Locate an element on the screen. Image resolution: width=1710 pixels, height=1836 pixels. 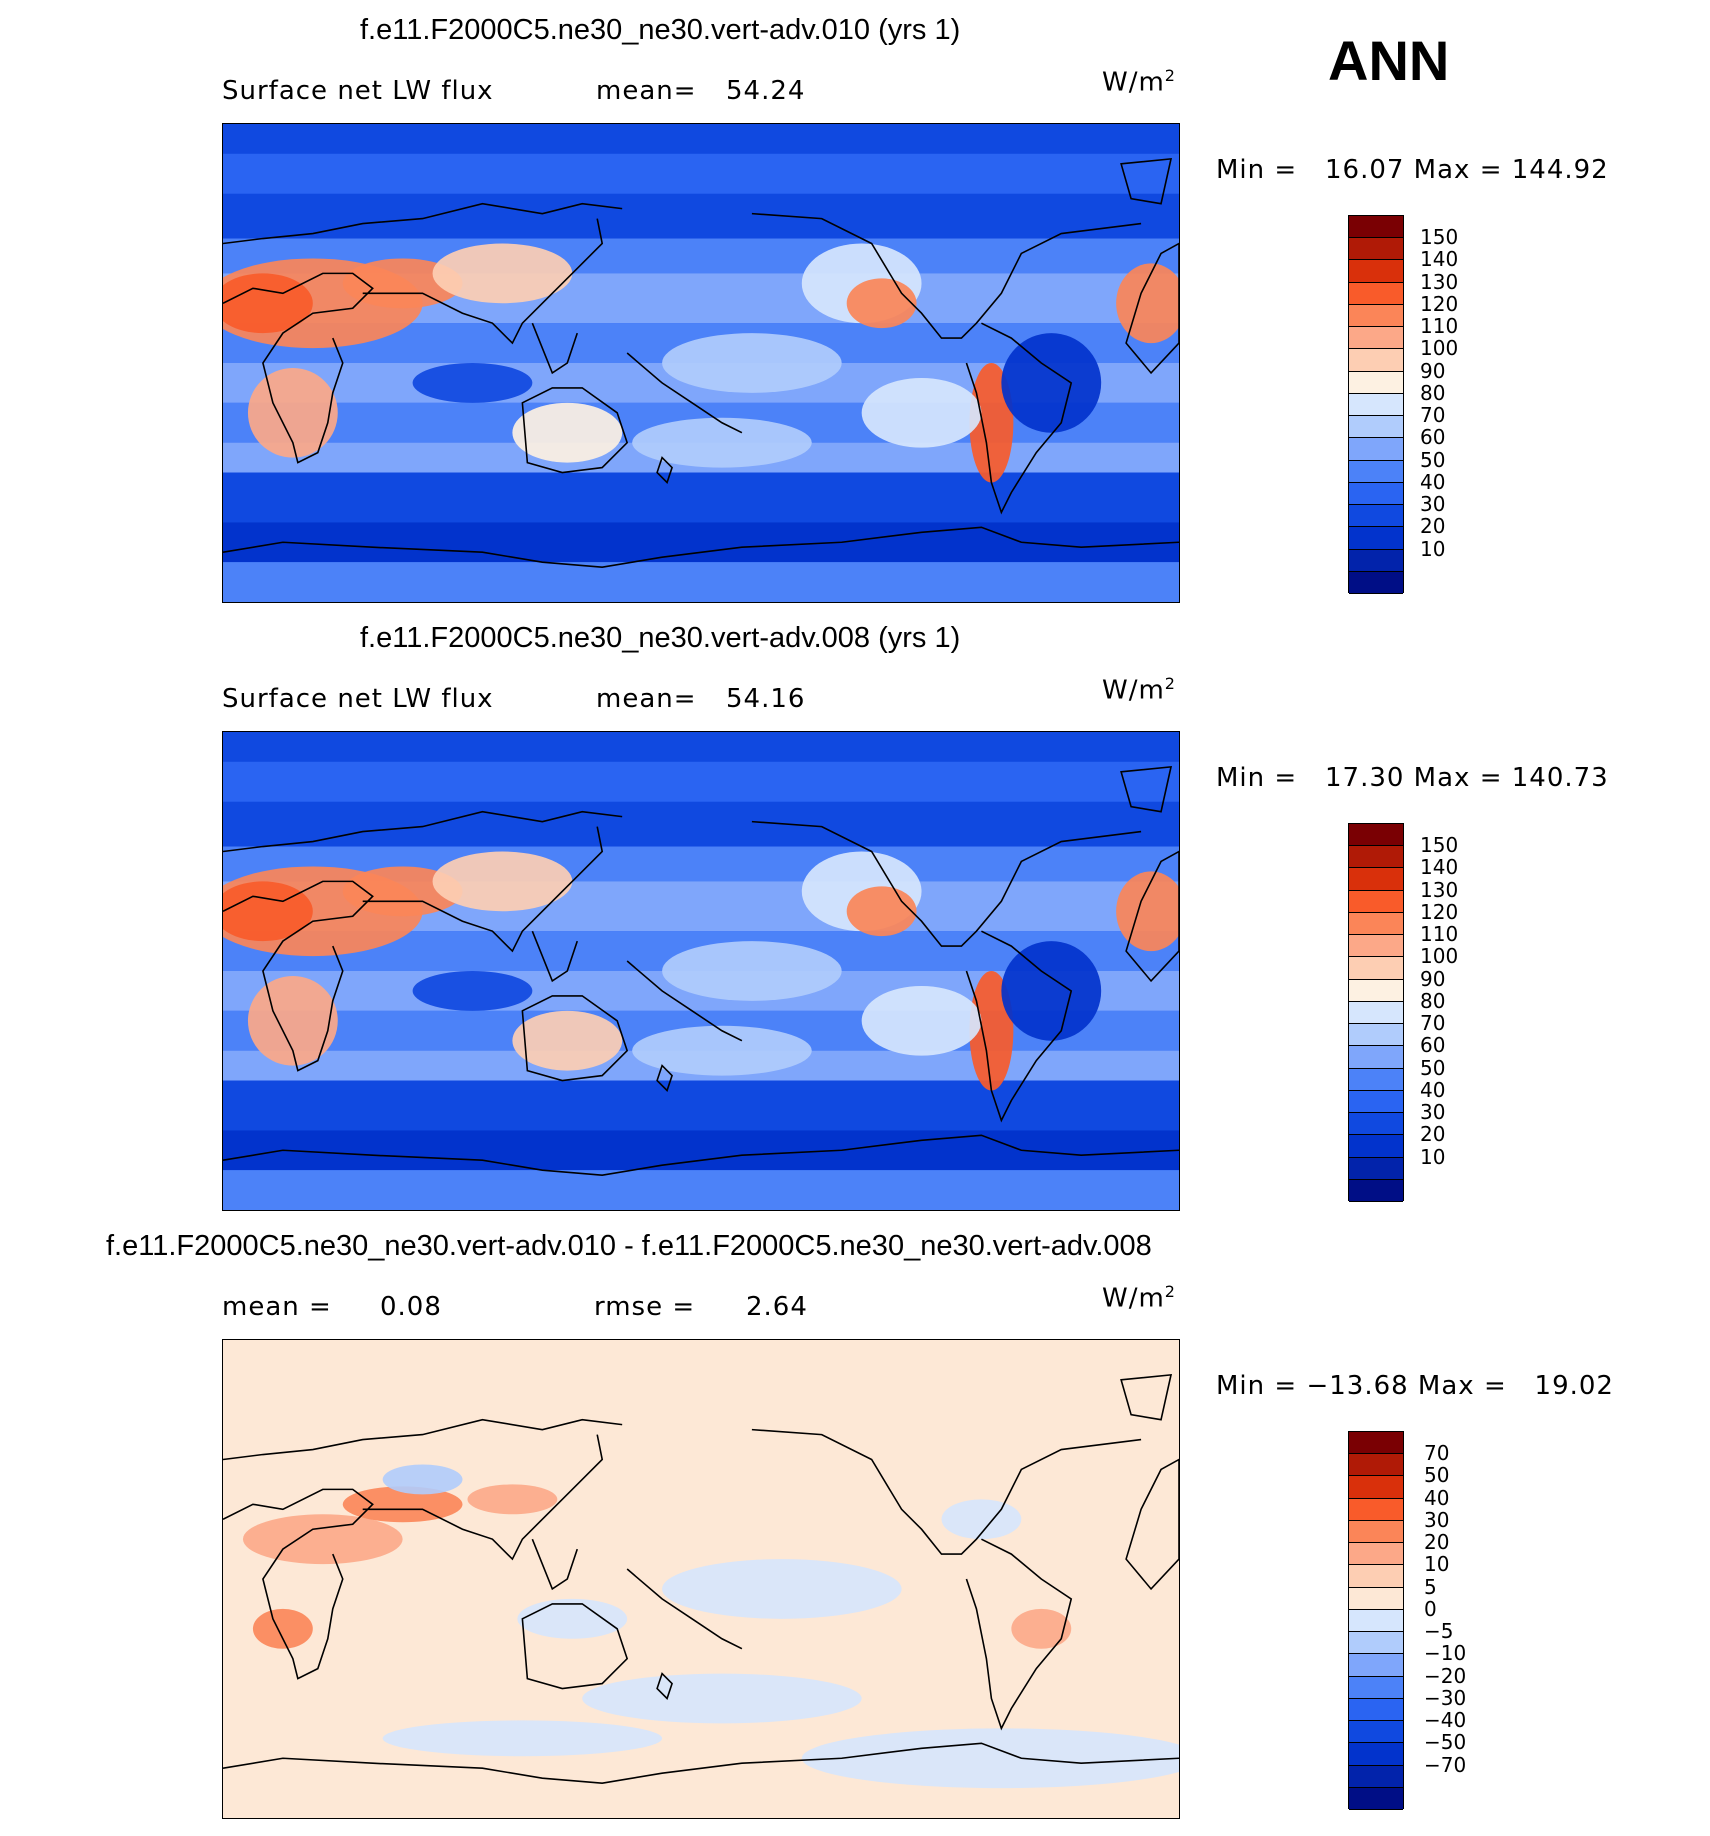
panel2-mean-label: mean= is located at coordinates (646, 699).